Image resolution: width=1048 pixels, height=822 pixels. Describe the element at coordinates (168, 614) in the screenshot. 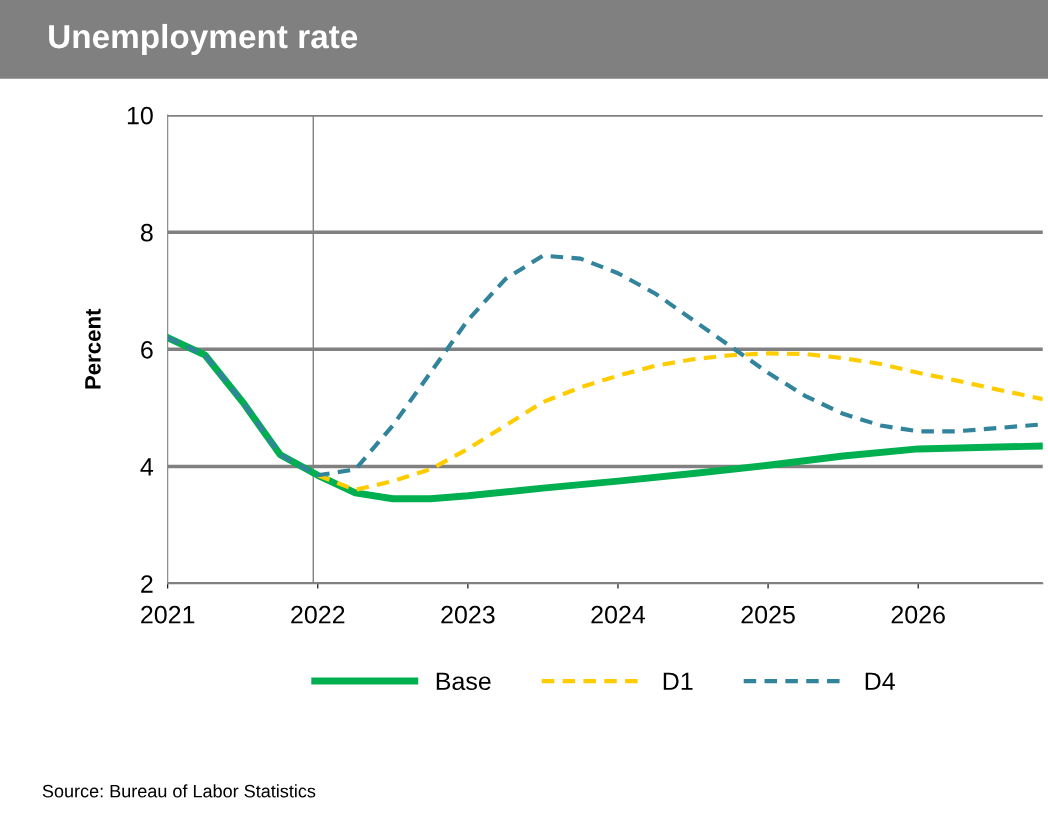

I see `x-tick-label: 2021` at that location.